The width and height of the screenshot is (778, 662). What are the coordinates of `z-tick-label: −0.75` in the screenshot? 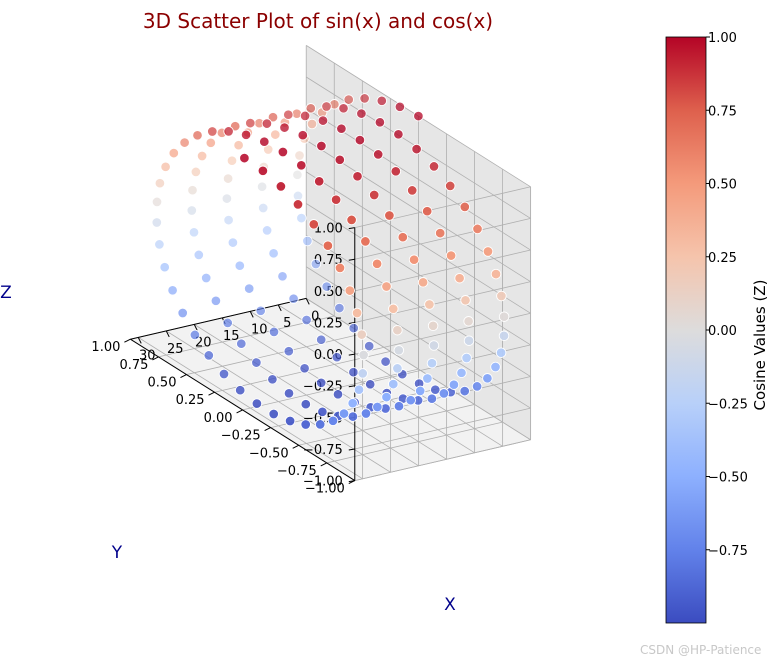 It's located at (323, 450).